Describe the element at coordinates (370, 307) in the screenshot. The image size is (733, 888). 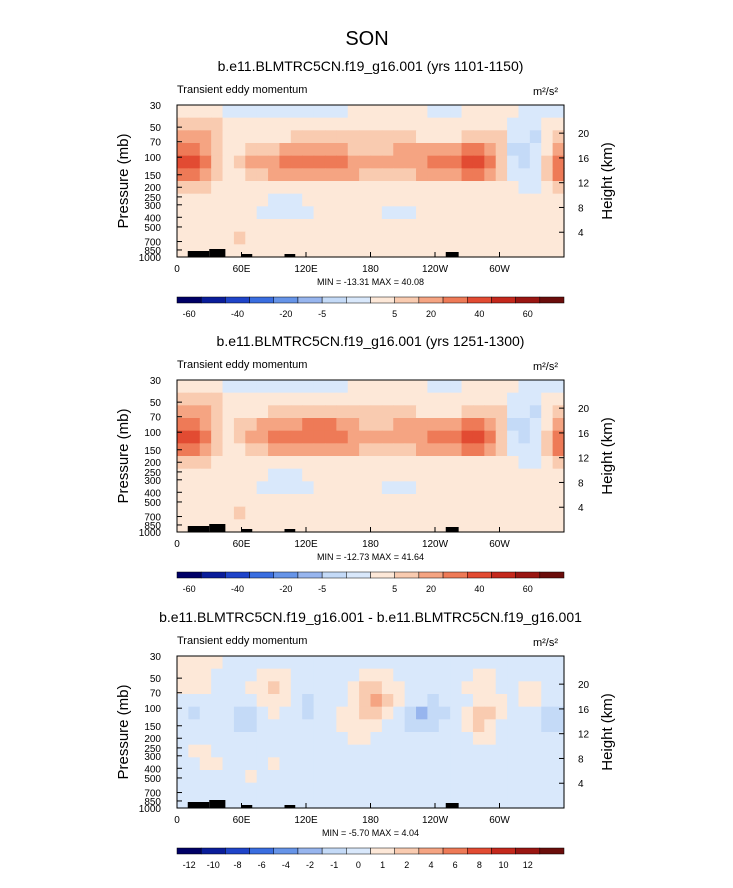
I see `colorbar: -60 -40 -20 -5 5 20 40 60` at that location.